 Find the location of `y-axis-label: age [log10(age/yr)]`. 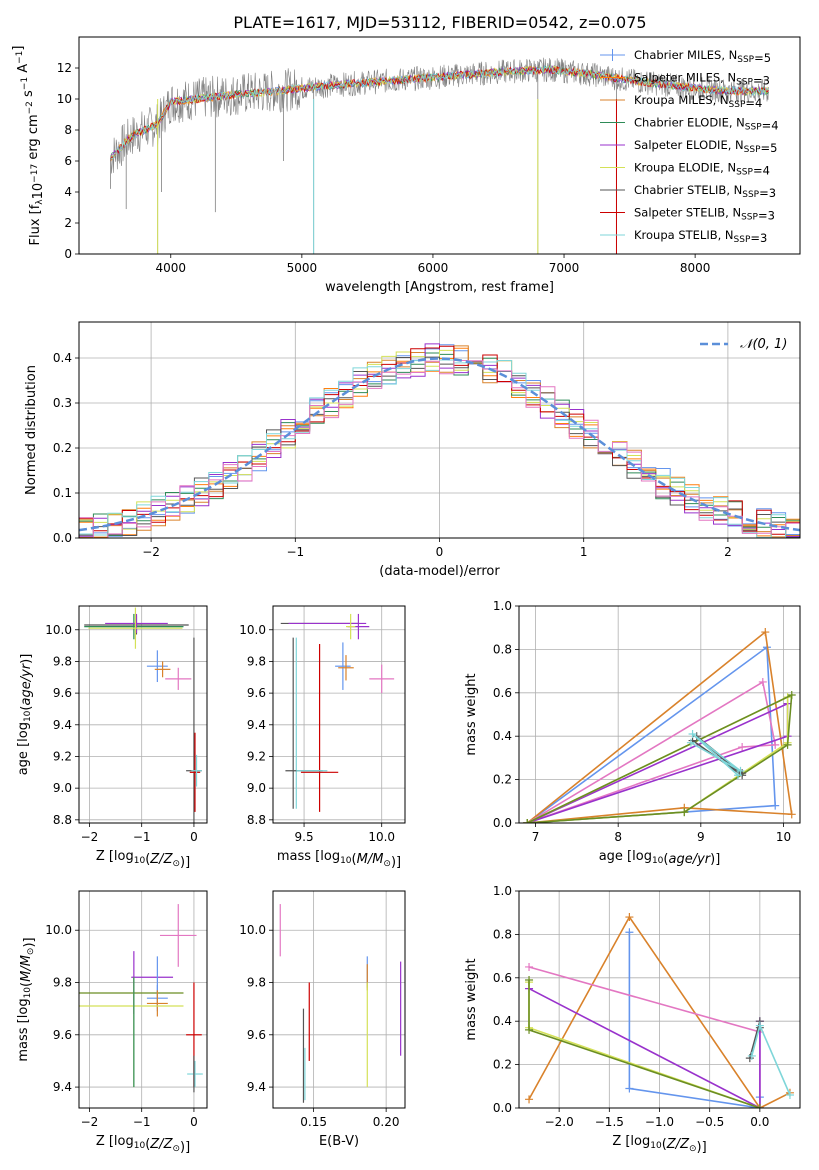

y-axis-label: age [log10(age/yr)] is located at coordinates (25, 715).